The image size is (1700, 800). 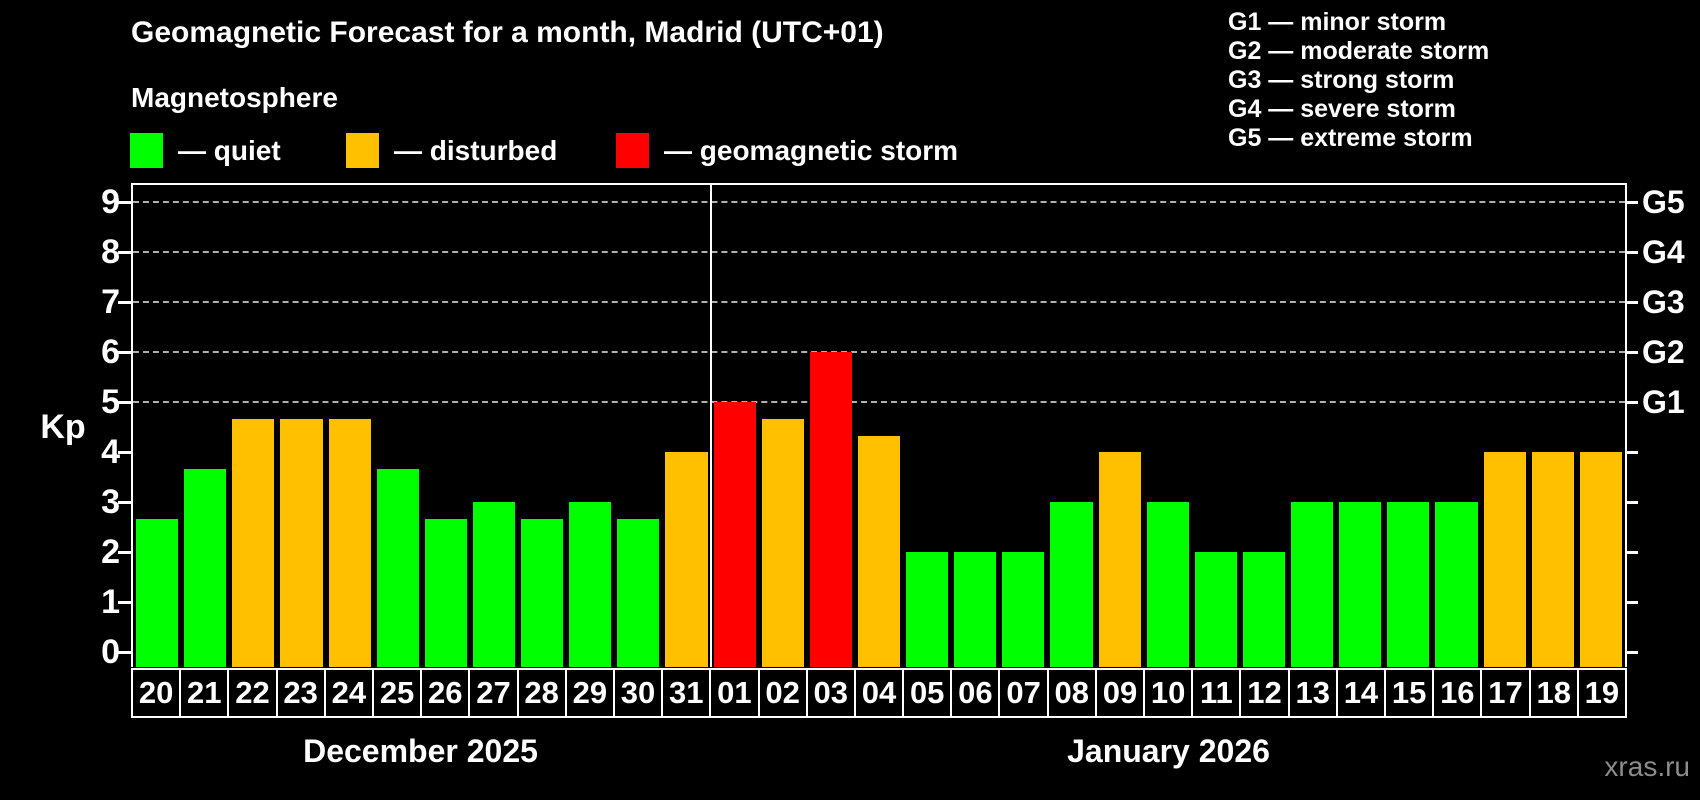 I want to click on day-label-27: 27, so click(x=493, y=693).